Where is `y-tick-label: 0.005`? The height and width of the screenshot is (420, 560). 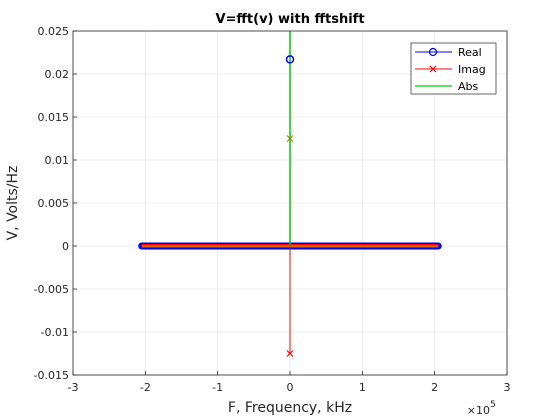 y-tick-label: 0.005 is located at coordinates (54, 203).